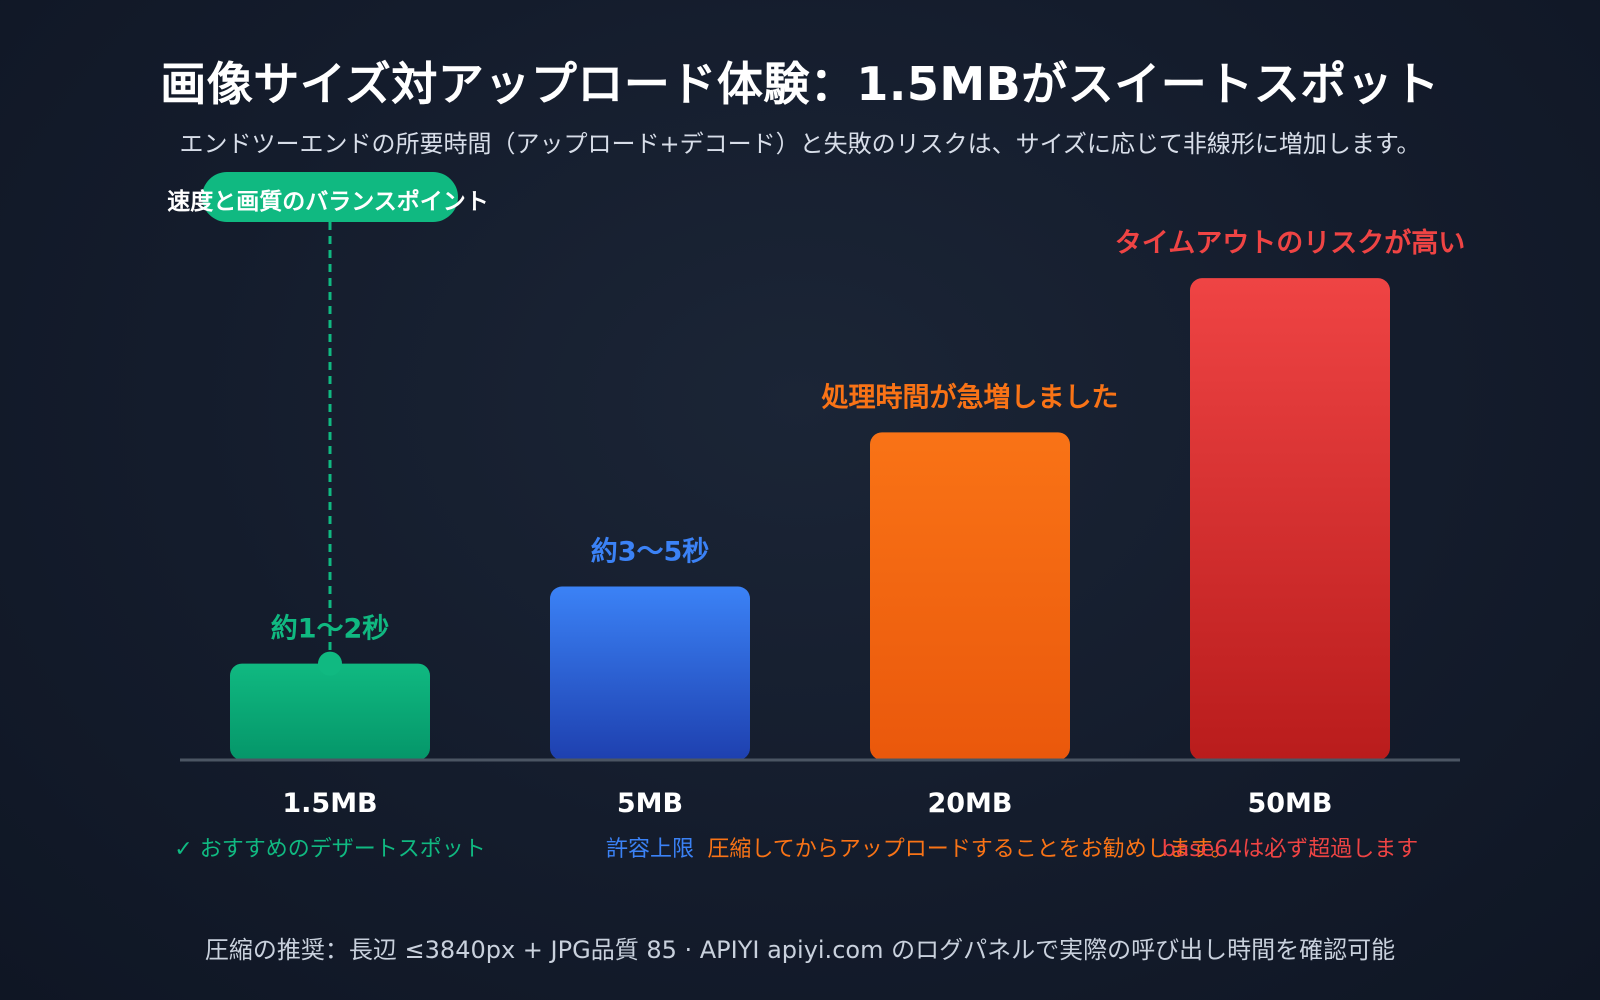 This screenshot has width=1600, height=1000. I want to click on callout-pill, so click(330, 197).